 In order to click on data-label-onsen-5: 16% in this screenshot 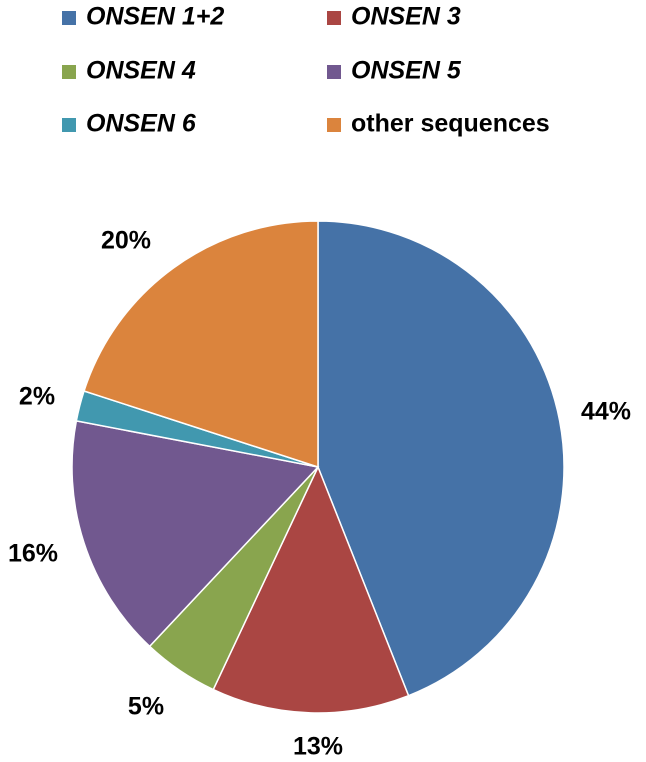, I will do `click(33, 554)`.